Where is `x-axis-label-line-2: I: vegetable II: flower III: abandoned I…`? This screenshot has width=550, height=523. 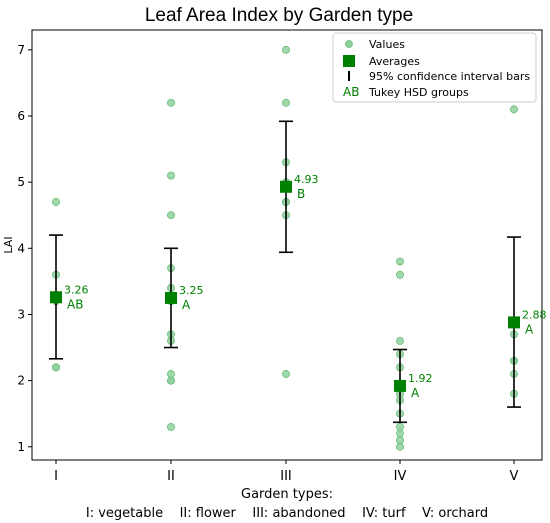
x-axis-label-line-2: I: vegetable II: flower III: abandoned I… is located at coordinates (287, 513).